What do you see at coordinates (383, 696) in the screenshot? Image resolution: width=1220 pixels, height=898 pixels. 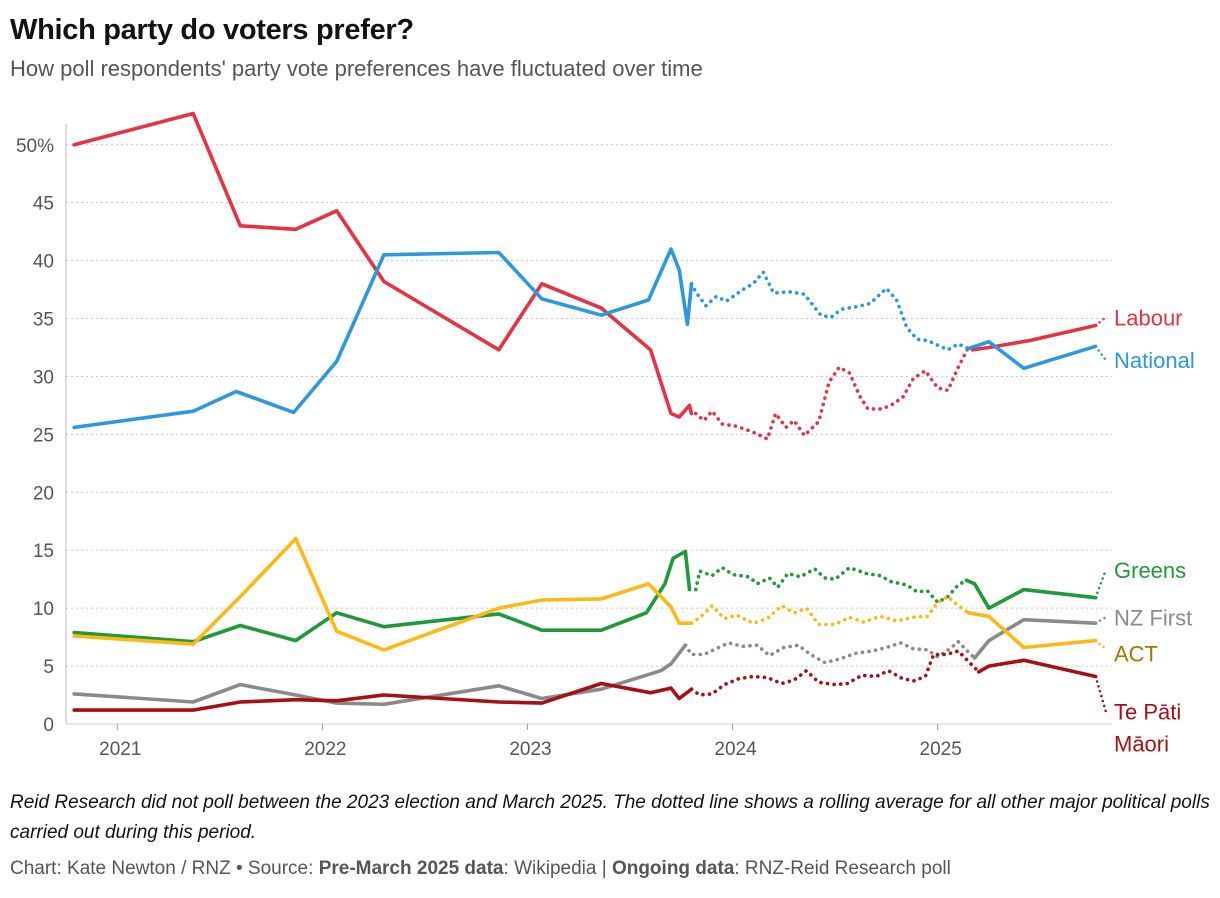 I see `series-line-te-pati-maori` at bounding box center [383, 696].